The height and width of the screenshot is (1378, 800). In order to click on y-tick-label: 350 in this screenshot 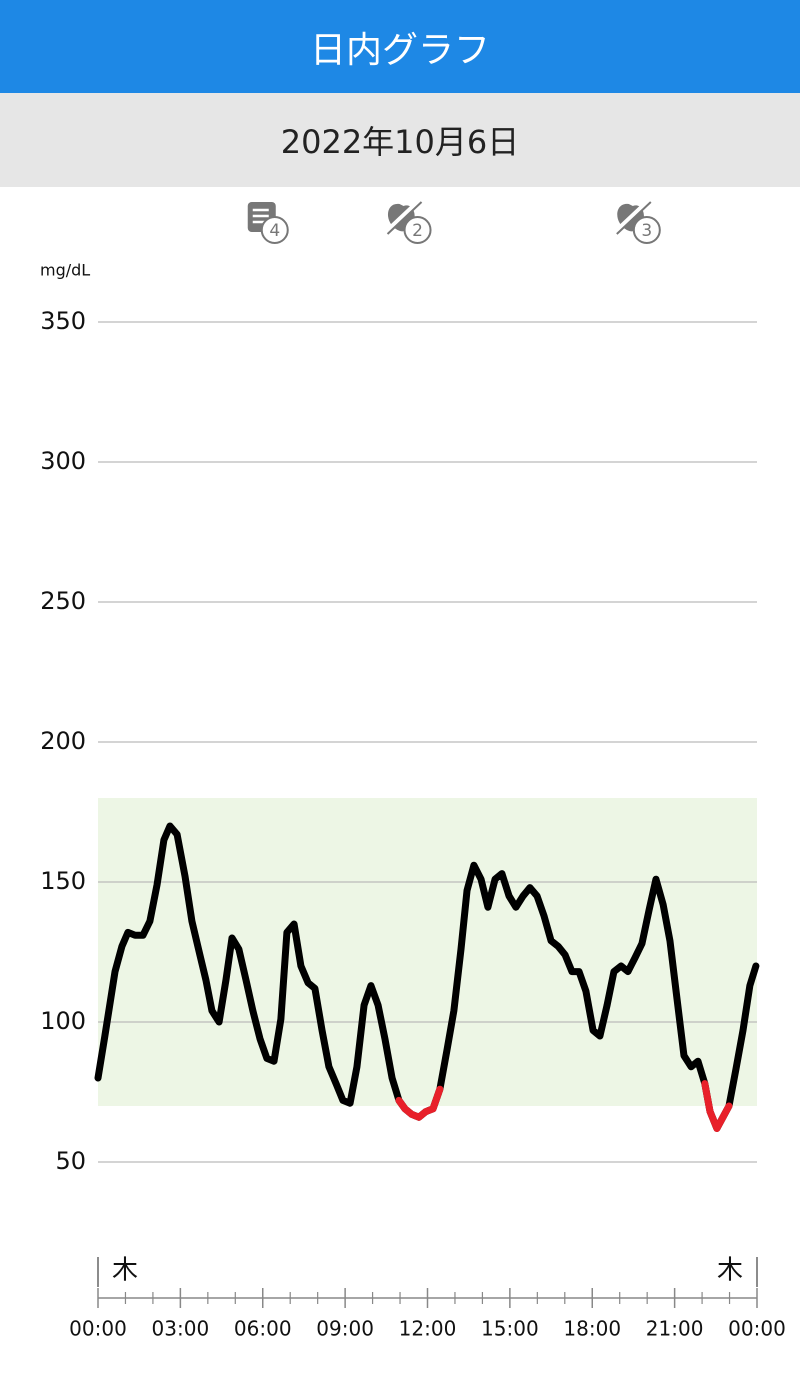, I will do `click(63, 321)`.